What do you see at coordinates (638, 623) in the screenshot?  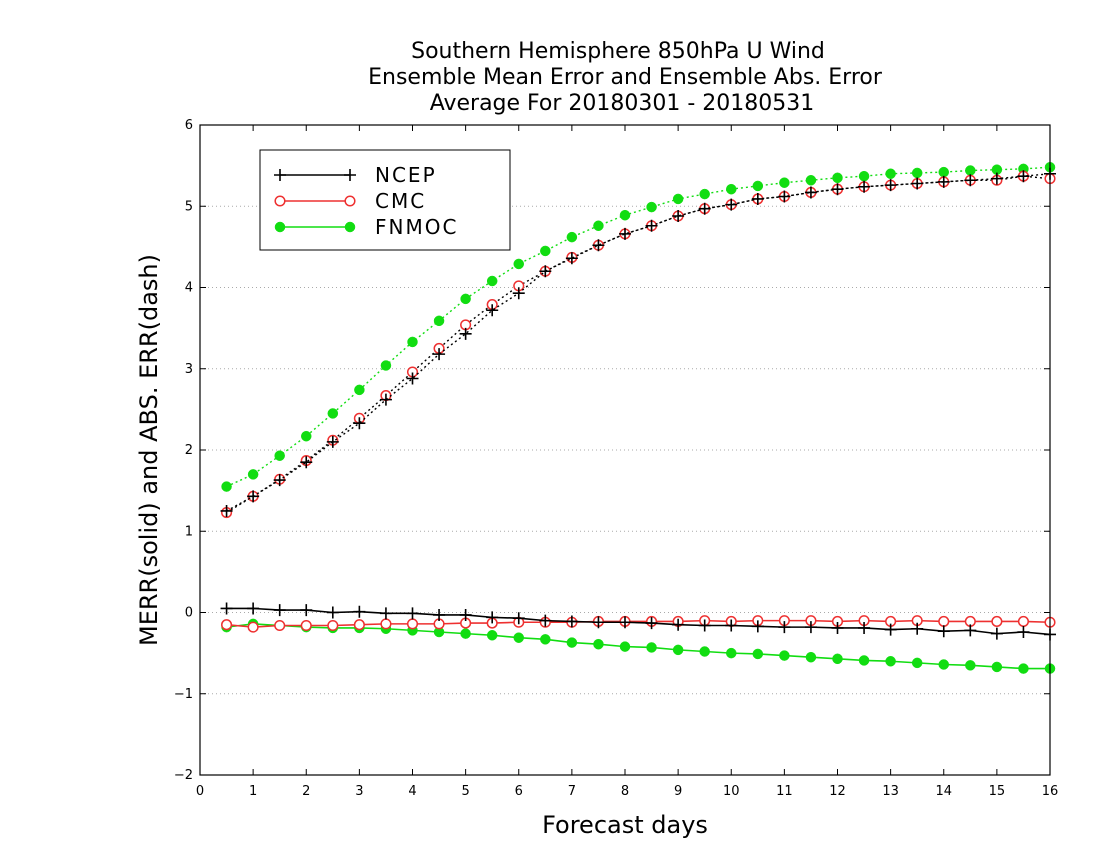 I see `merr-line-cmc` at bounding box center [638, 623].